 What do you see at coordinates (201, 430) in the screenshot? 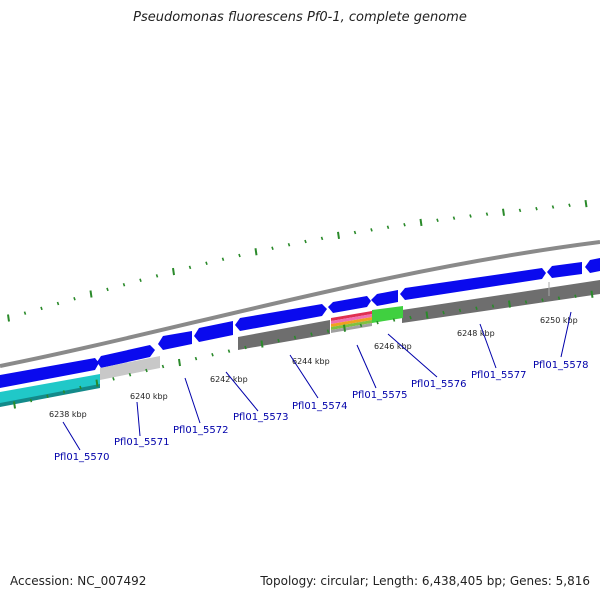
I see `gene-label-pfl01-5572: Pfl01_5572` at bounding box center [201, 430].